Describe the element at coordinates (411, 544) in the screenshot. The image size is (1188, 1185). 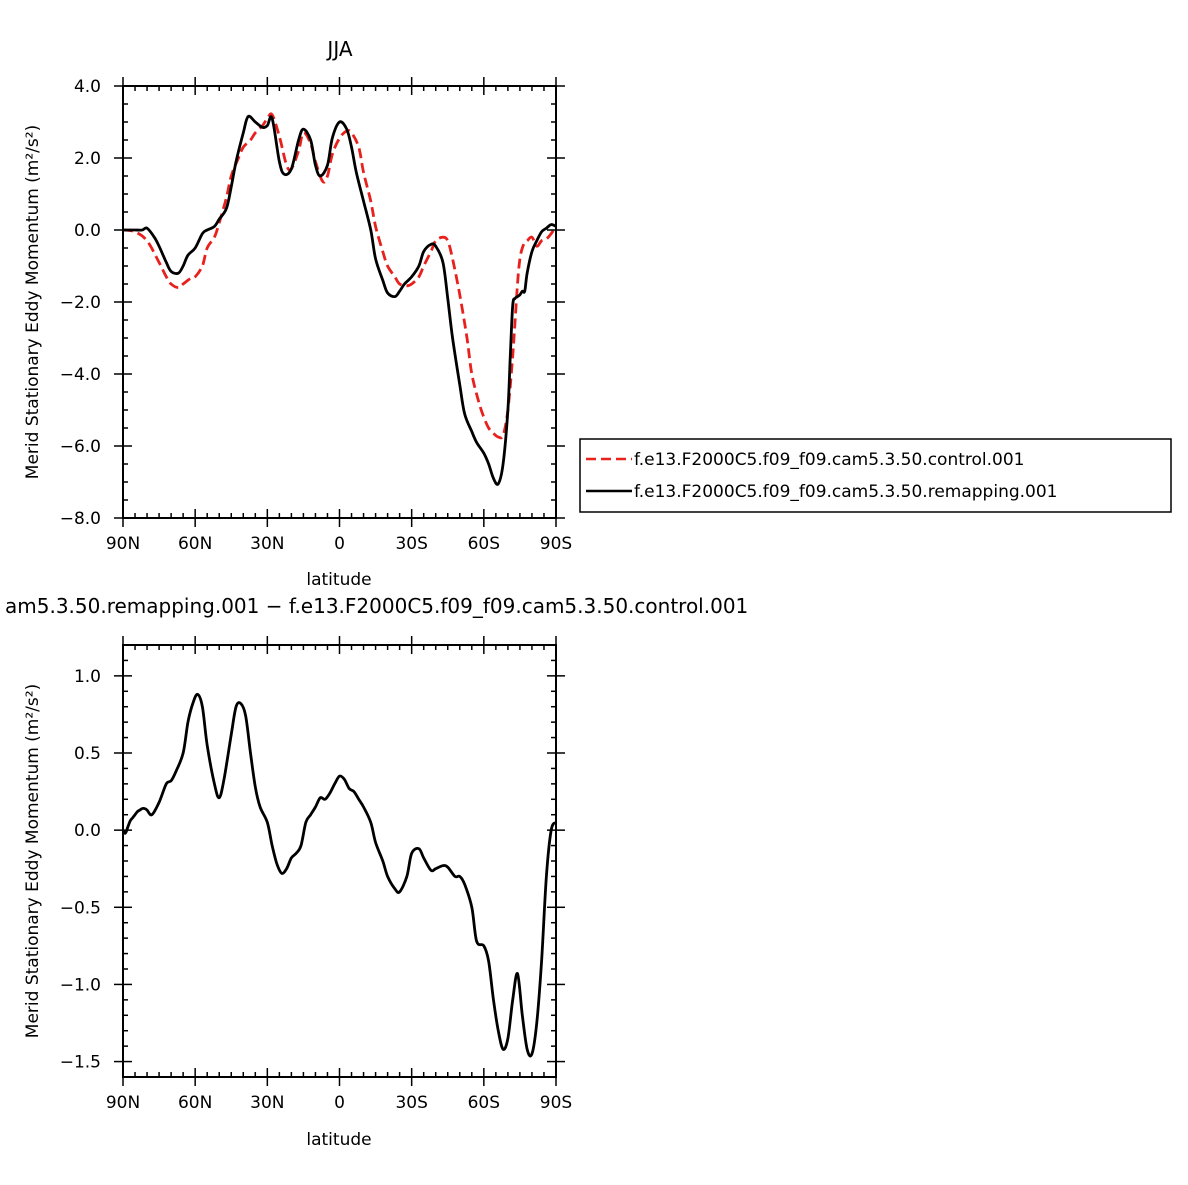
I see `top-x-tick-label: 30S` at that location.